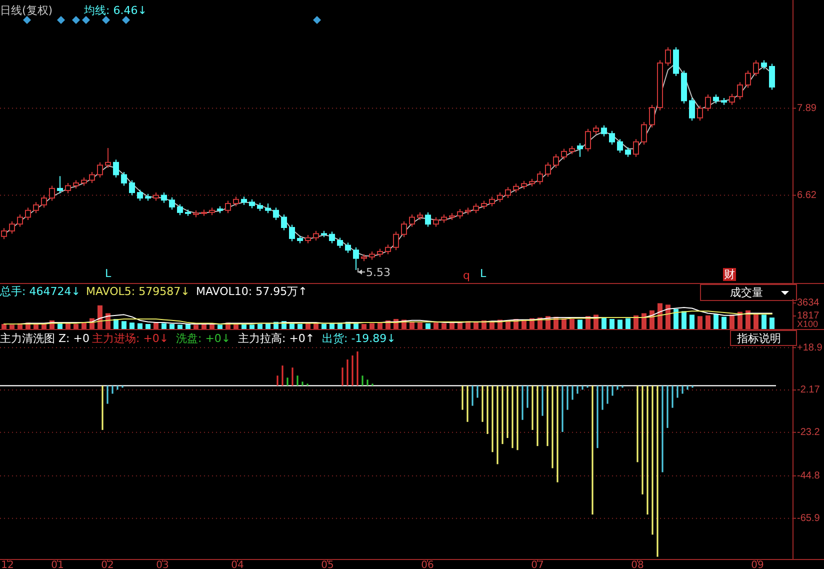 The image size is (824, 569). What do you see at coordinates (378, 272) in the screenshot?
I see `annotation: 5.53` at bounding box center [378, 272].